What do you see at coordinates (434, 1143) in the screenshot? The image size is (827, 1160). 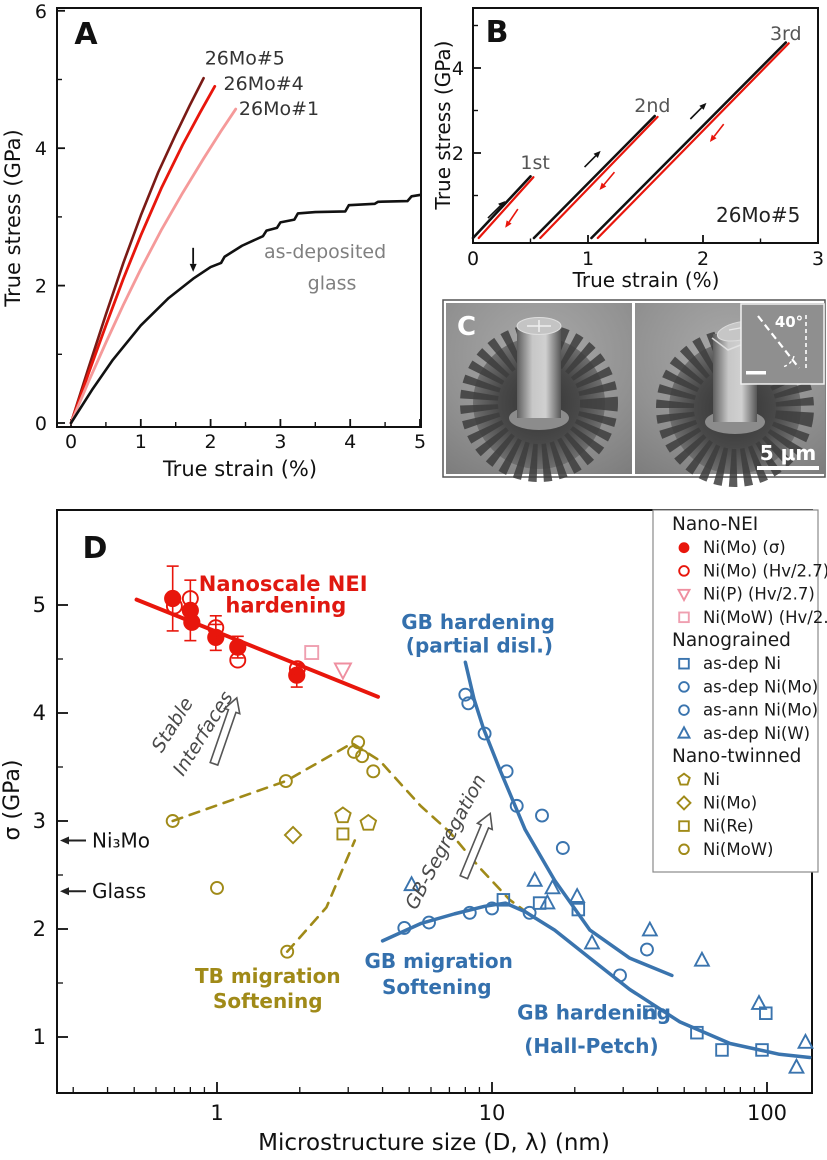 I see `x-axis-label: Microstructure size (D, λ) (nm)` at bounding box center [434, 1143].